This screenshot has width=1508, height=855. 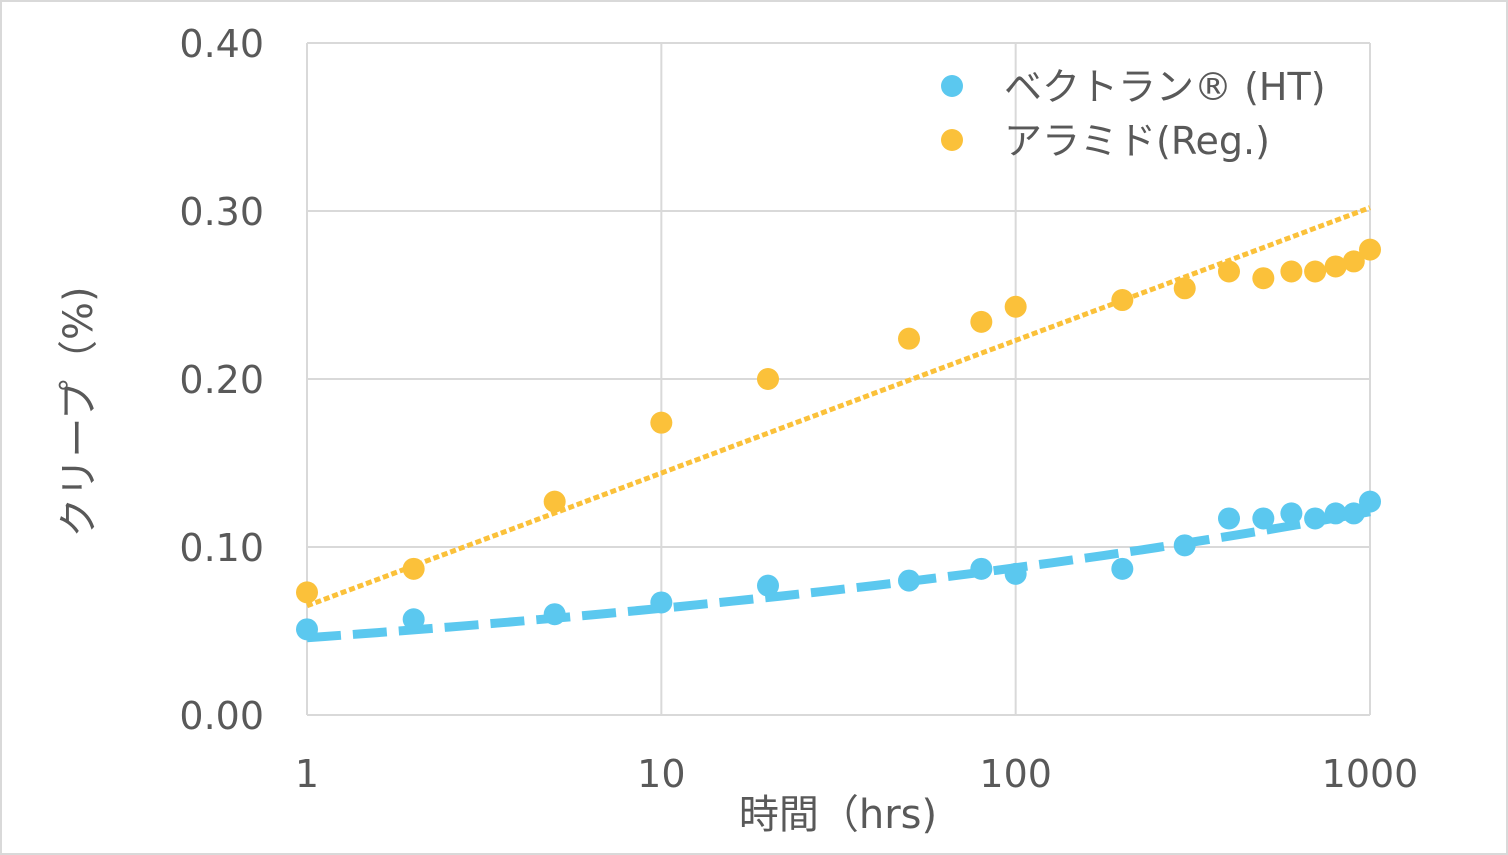 What do you see at coordinates (307, 774) in the screenshot?
I see `x-tick-label: 1` at bounding box center [307, 774].